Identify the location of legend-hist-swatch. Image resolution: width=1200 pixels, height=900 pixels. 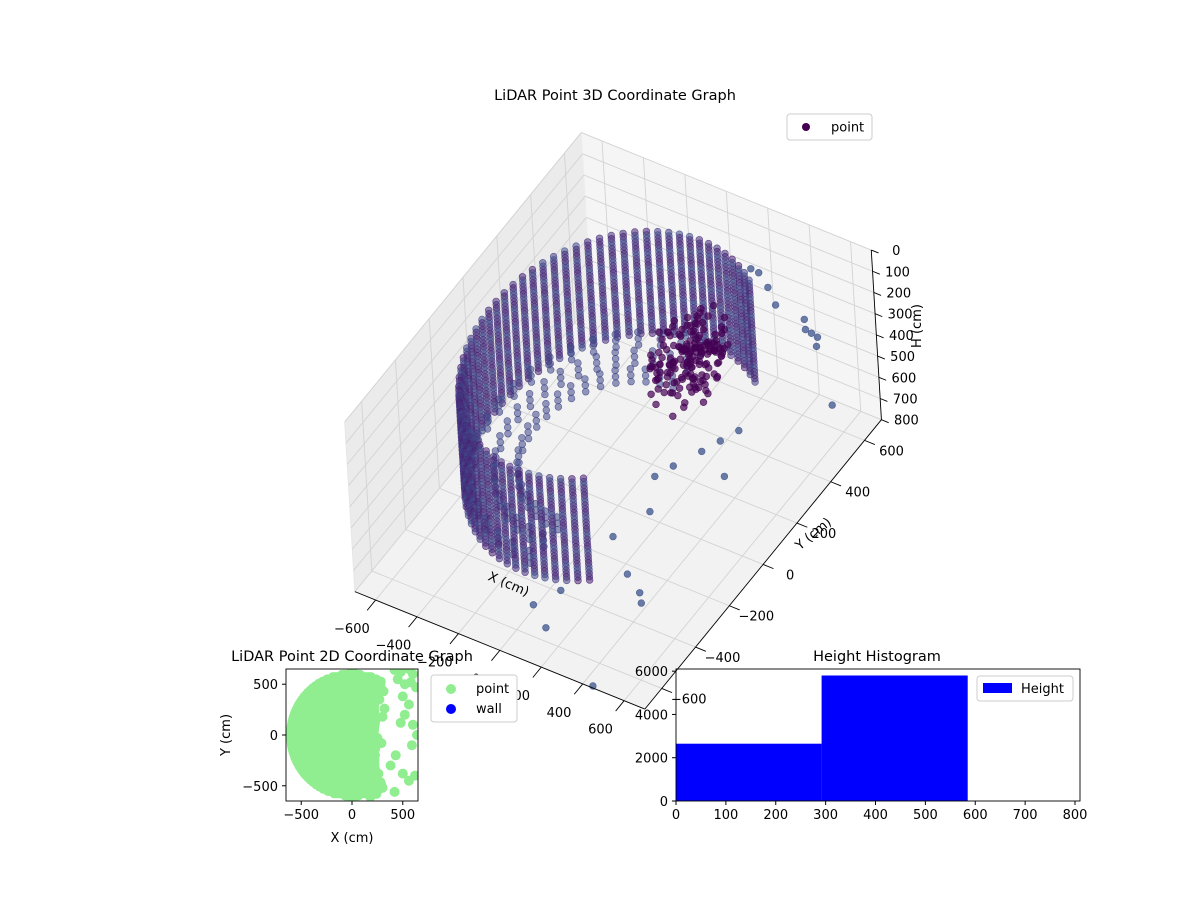
(997, 688).